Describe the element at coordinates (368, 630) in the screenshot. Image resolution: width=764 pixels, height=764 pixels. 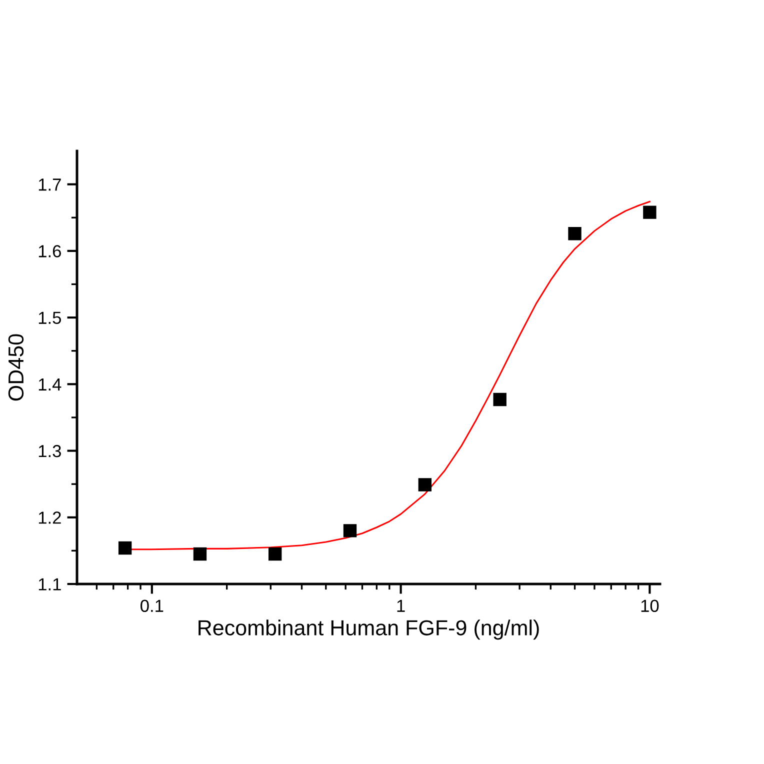
I see `x-axis-title: Recombinant Human FGF-9 (ng/ml)` at that location.